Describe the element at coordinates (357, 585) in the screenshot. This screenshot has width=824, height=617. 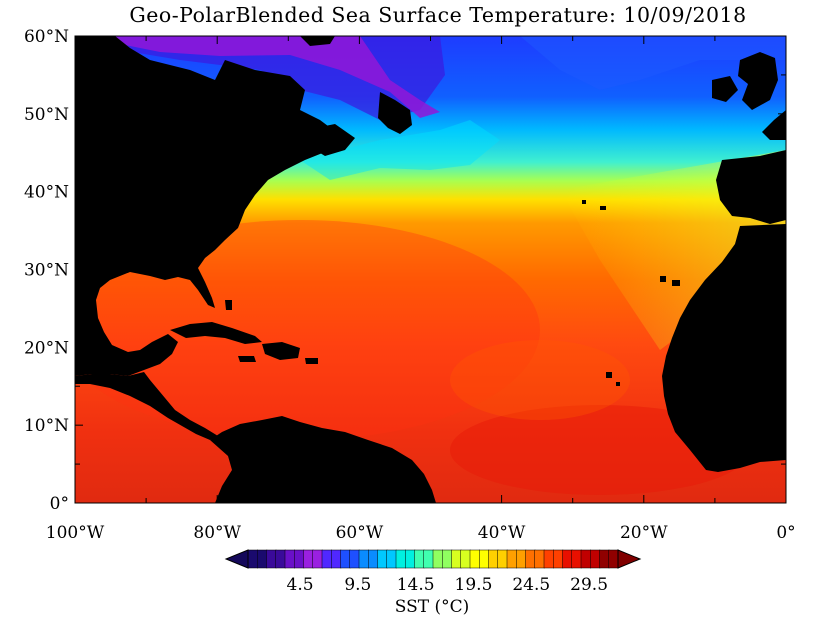
I see `colorbar-tick-label: 9.5` at that location.